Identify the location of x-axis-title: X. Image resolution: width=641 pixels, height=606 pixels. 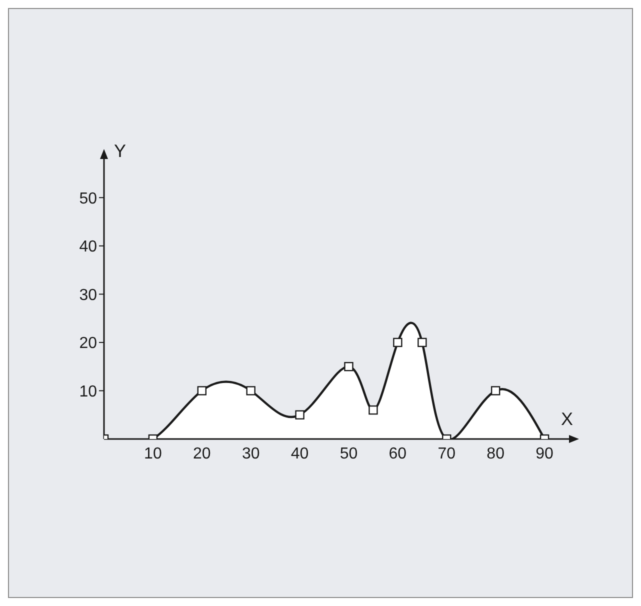
(567, 419).